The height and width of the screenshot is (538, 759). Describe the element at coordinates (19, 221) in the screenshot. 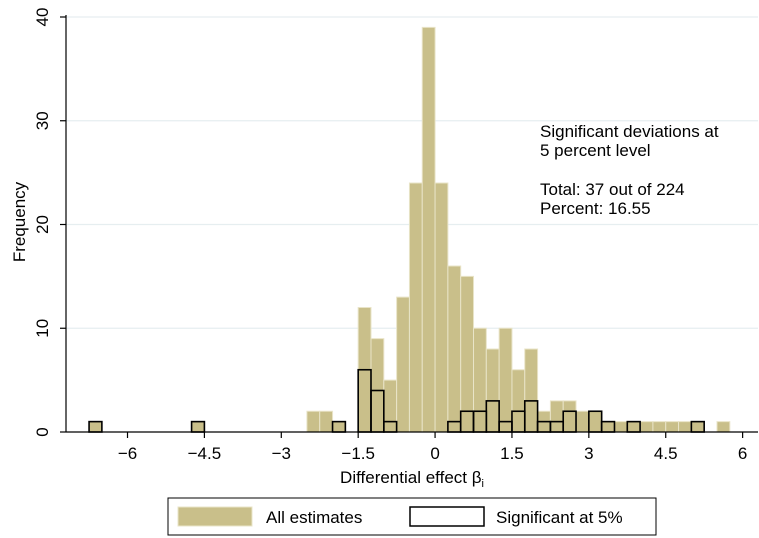

I see `y-axis-title: Frequency` at that location.